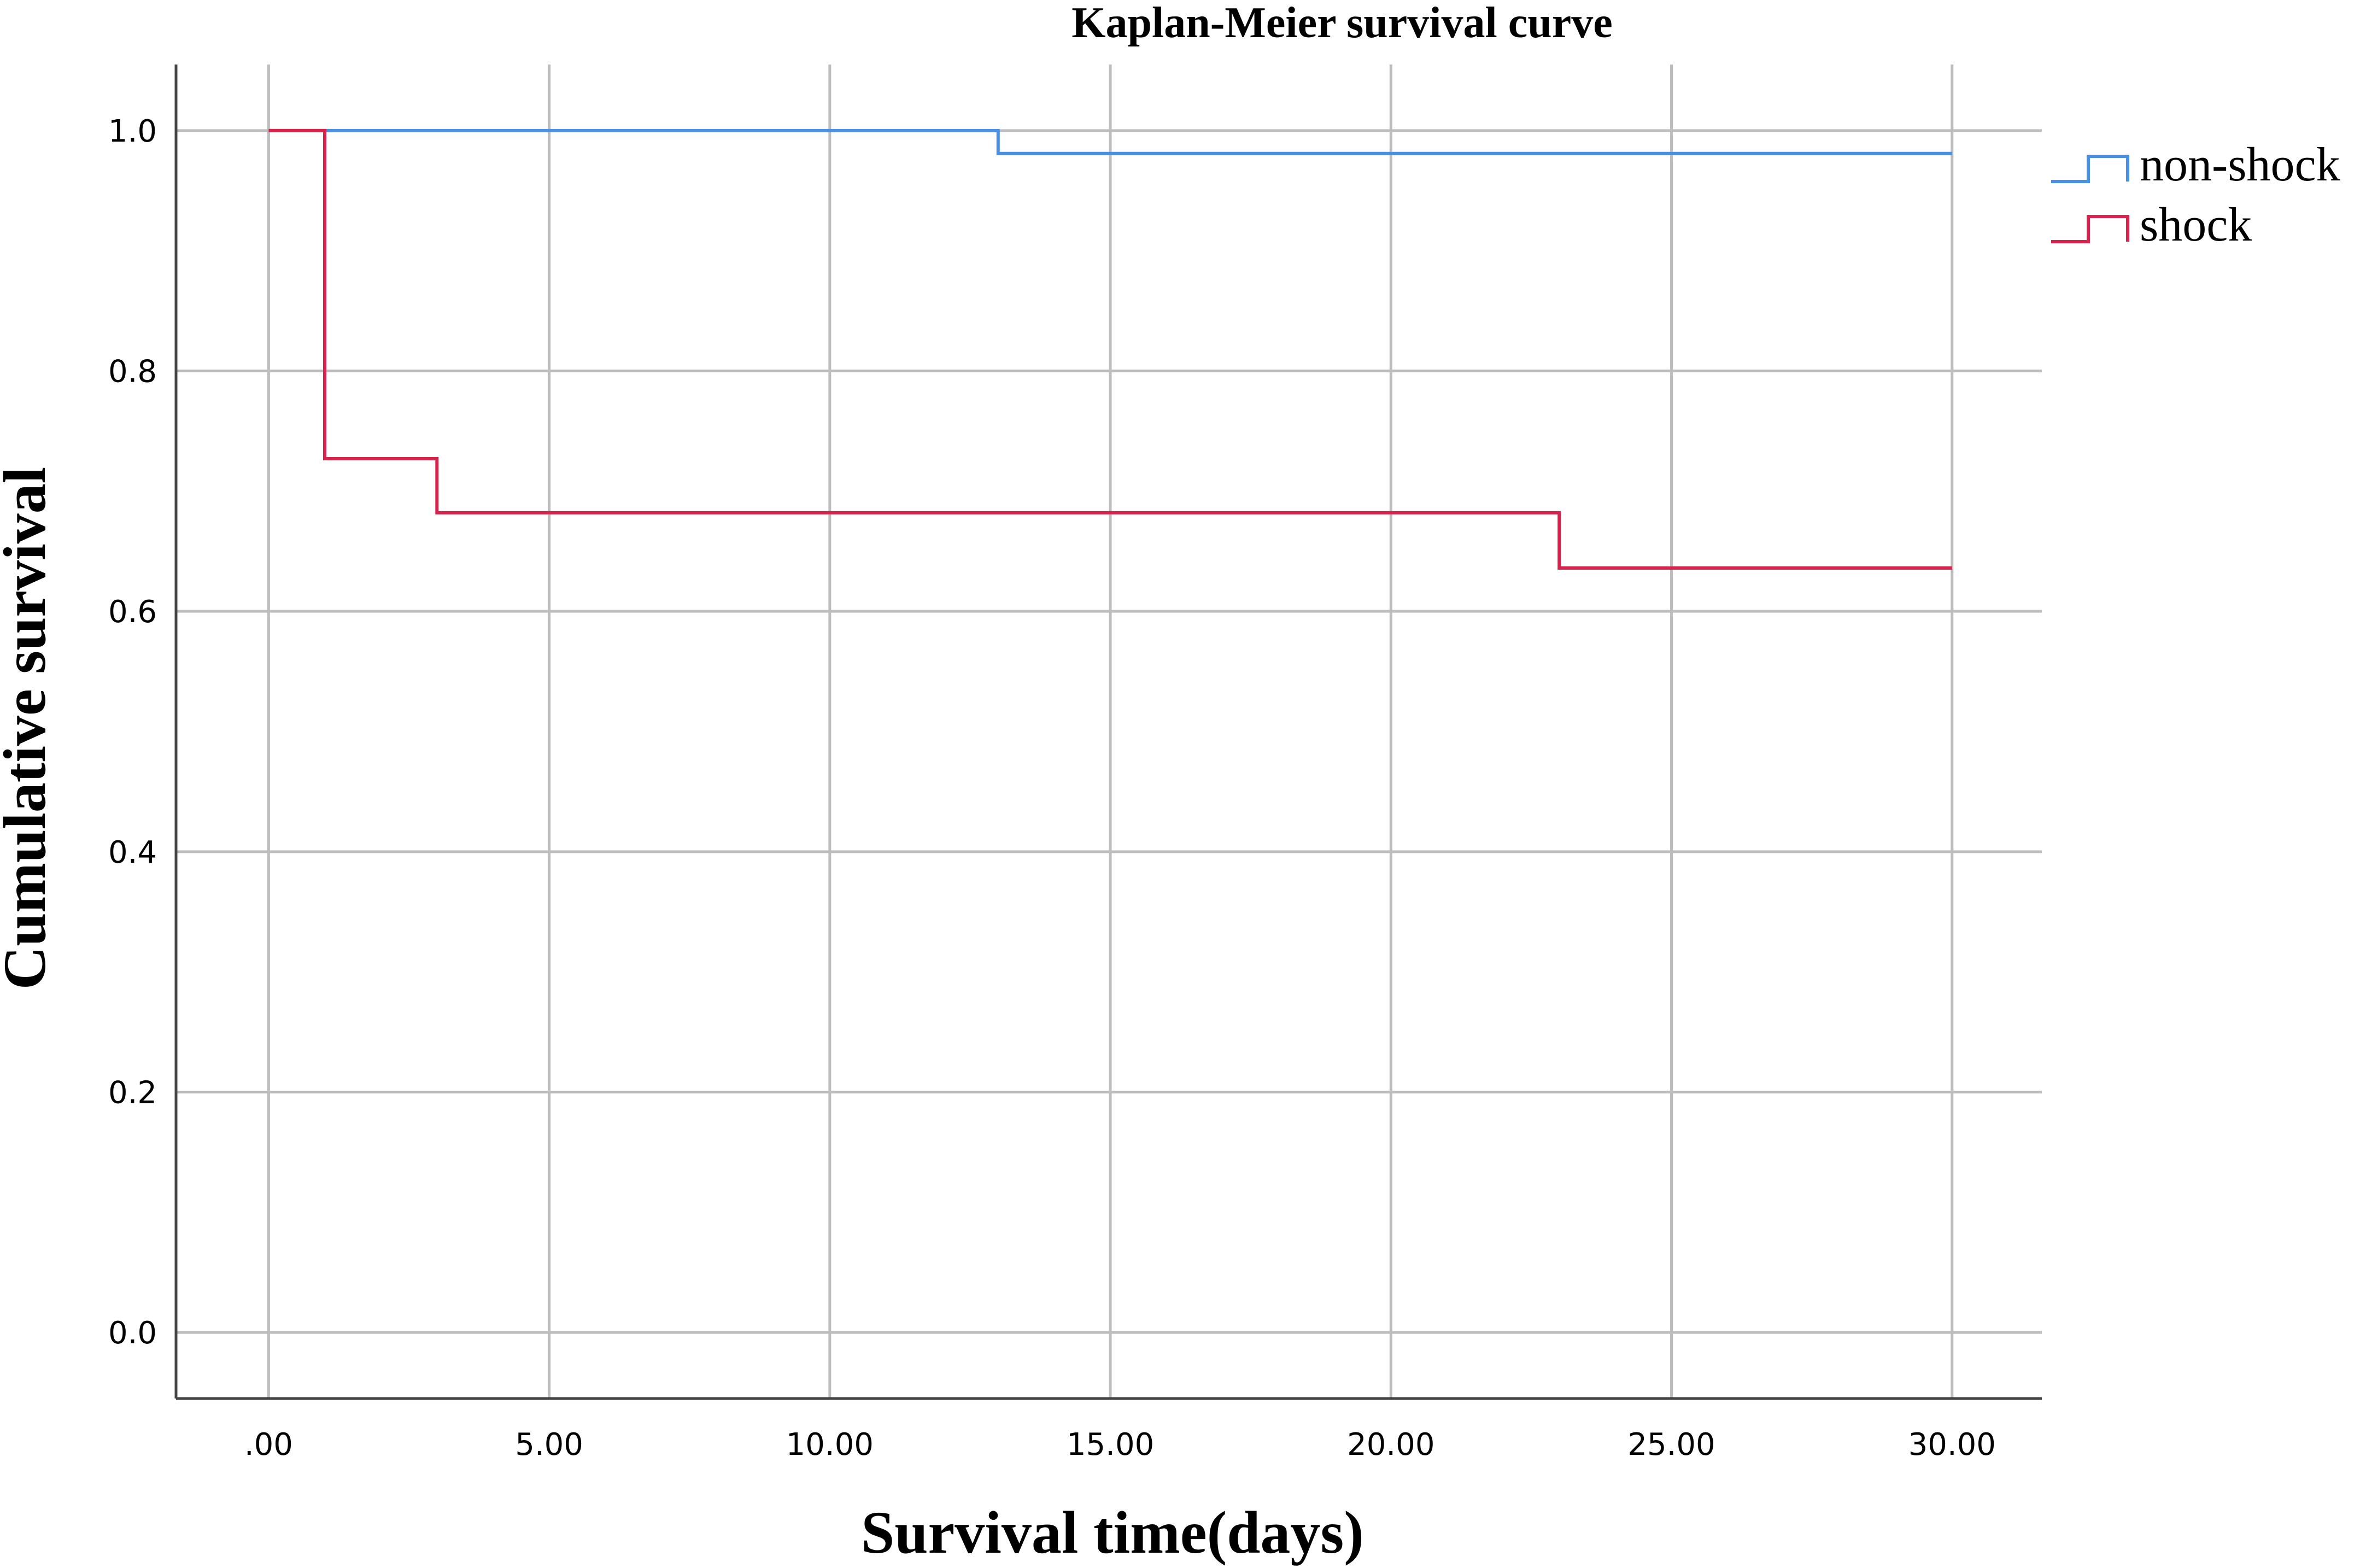  What do you see at coordinates (132, 1092) in the screenshot?
I see `y-tick-label: 0.2` at bounding box center [132, 1092].